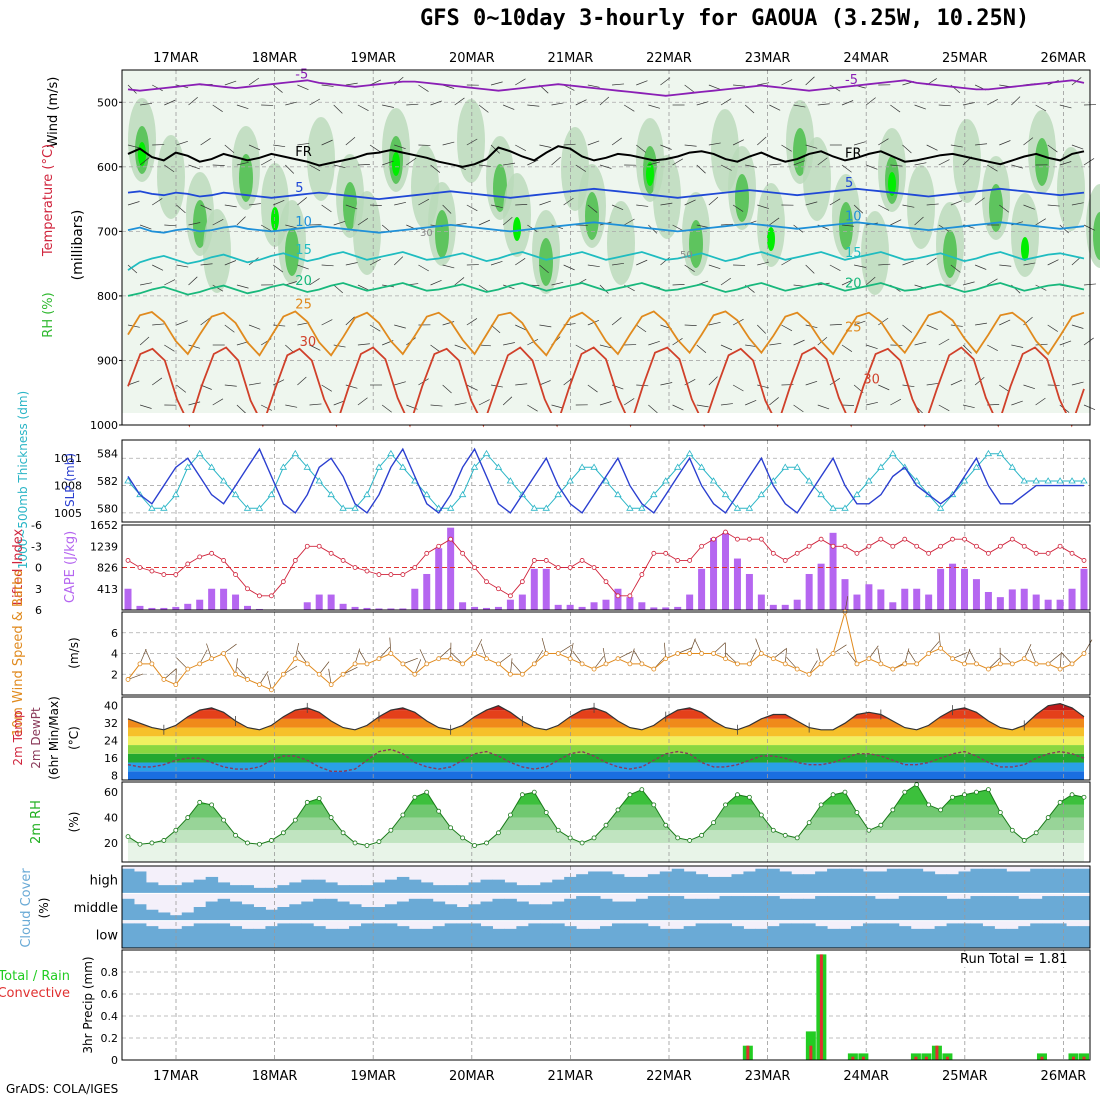  Describe the element at coordinates (606, 716) in the screenshot. I see `temp2m-line` at that location.